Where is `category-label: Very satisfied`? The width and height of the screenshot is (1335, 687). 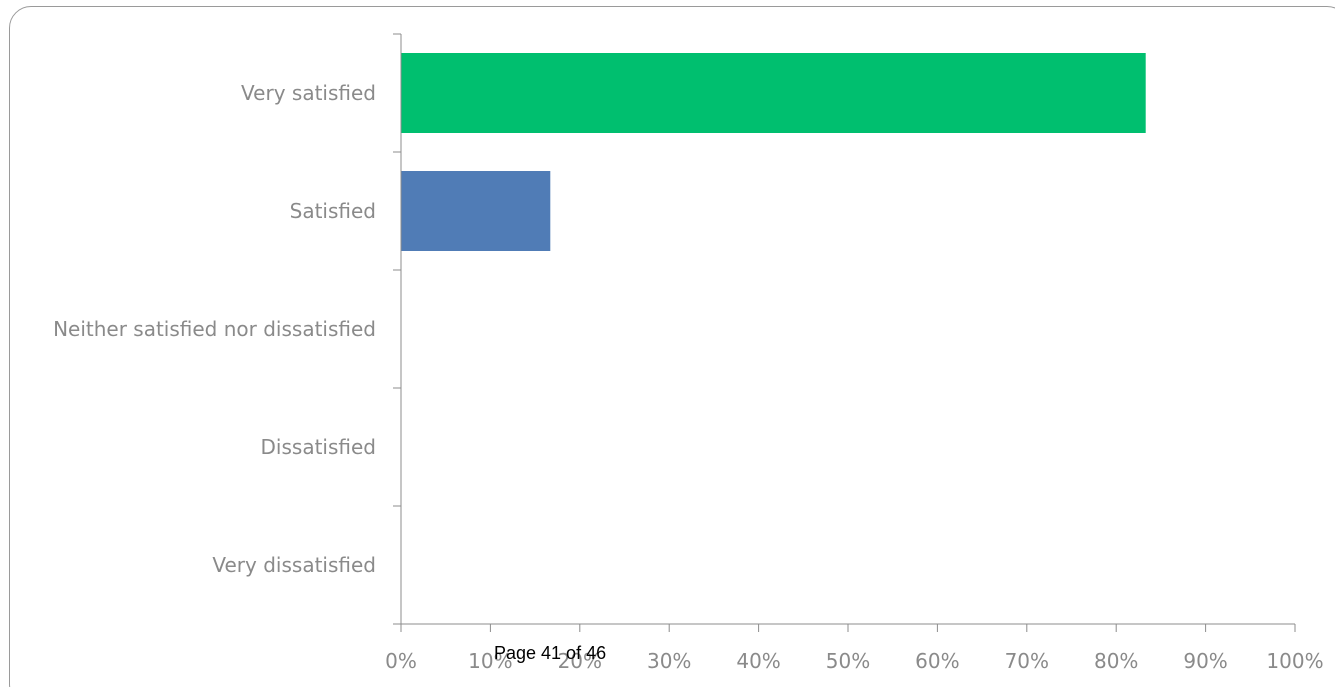
category-label: Very satisfied is located at coordinates (308, 93).